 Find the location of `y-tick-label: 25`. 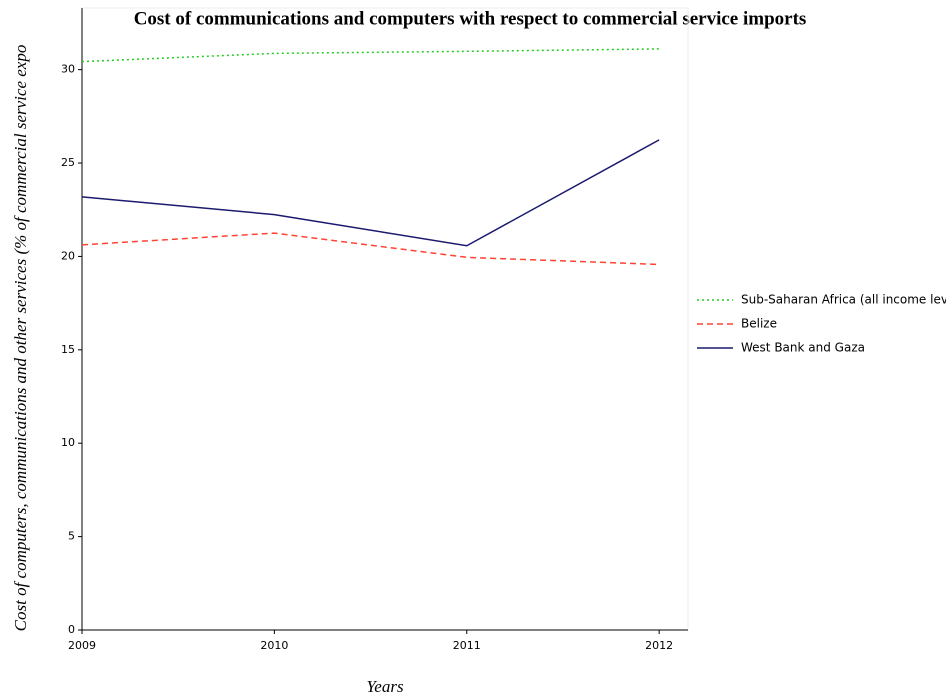

y-tick-label: 25 is located at coordinates (68, 162).